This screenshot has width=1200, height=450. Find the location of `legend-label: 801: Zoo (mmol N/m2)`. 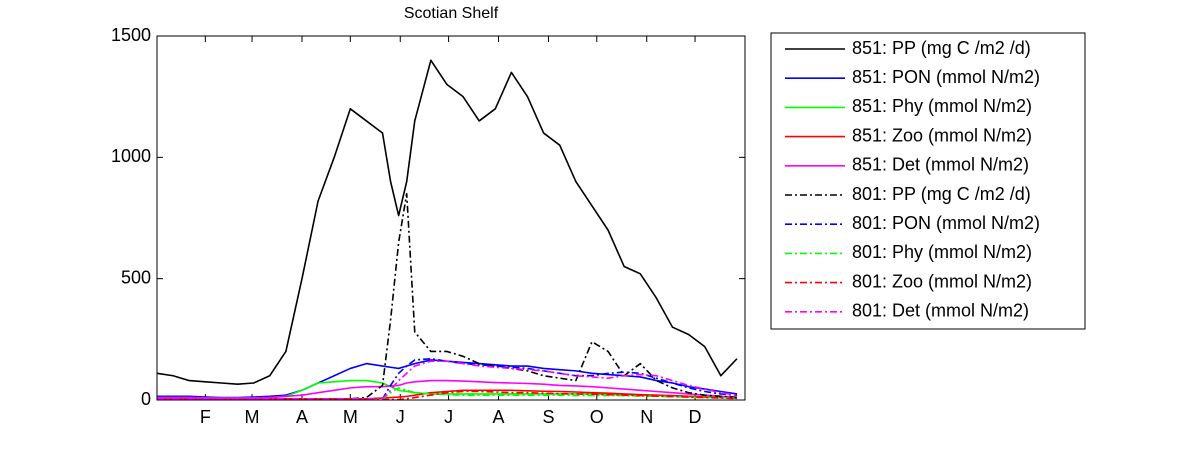

legend-label: 801: Zoo (mmol N/m2) is located at coordinates (942, 281).